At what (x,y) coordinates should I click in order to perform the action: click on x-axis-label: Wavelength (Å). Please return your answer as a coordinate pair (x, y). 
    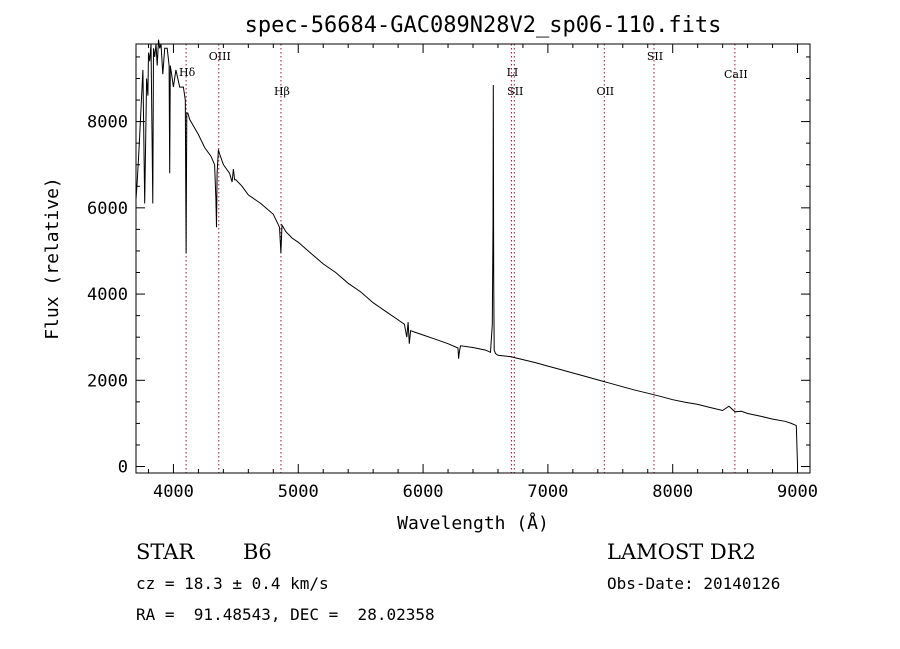
    Looking at the image, I should click on (473, 523).